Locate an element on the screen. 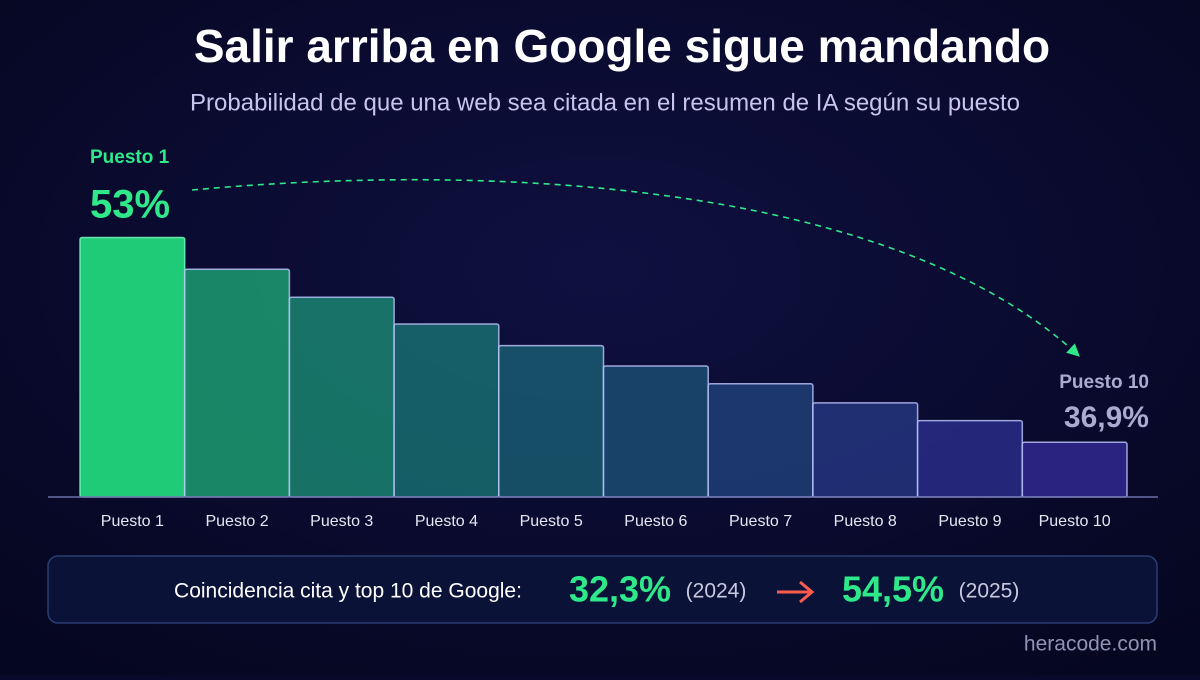 This screenshot has height=680, width=1200. x-tick-label: Puesto 10 is located at coordinates (1075, 521).